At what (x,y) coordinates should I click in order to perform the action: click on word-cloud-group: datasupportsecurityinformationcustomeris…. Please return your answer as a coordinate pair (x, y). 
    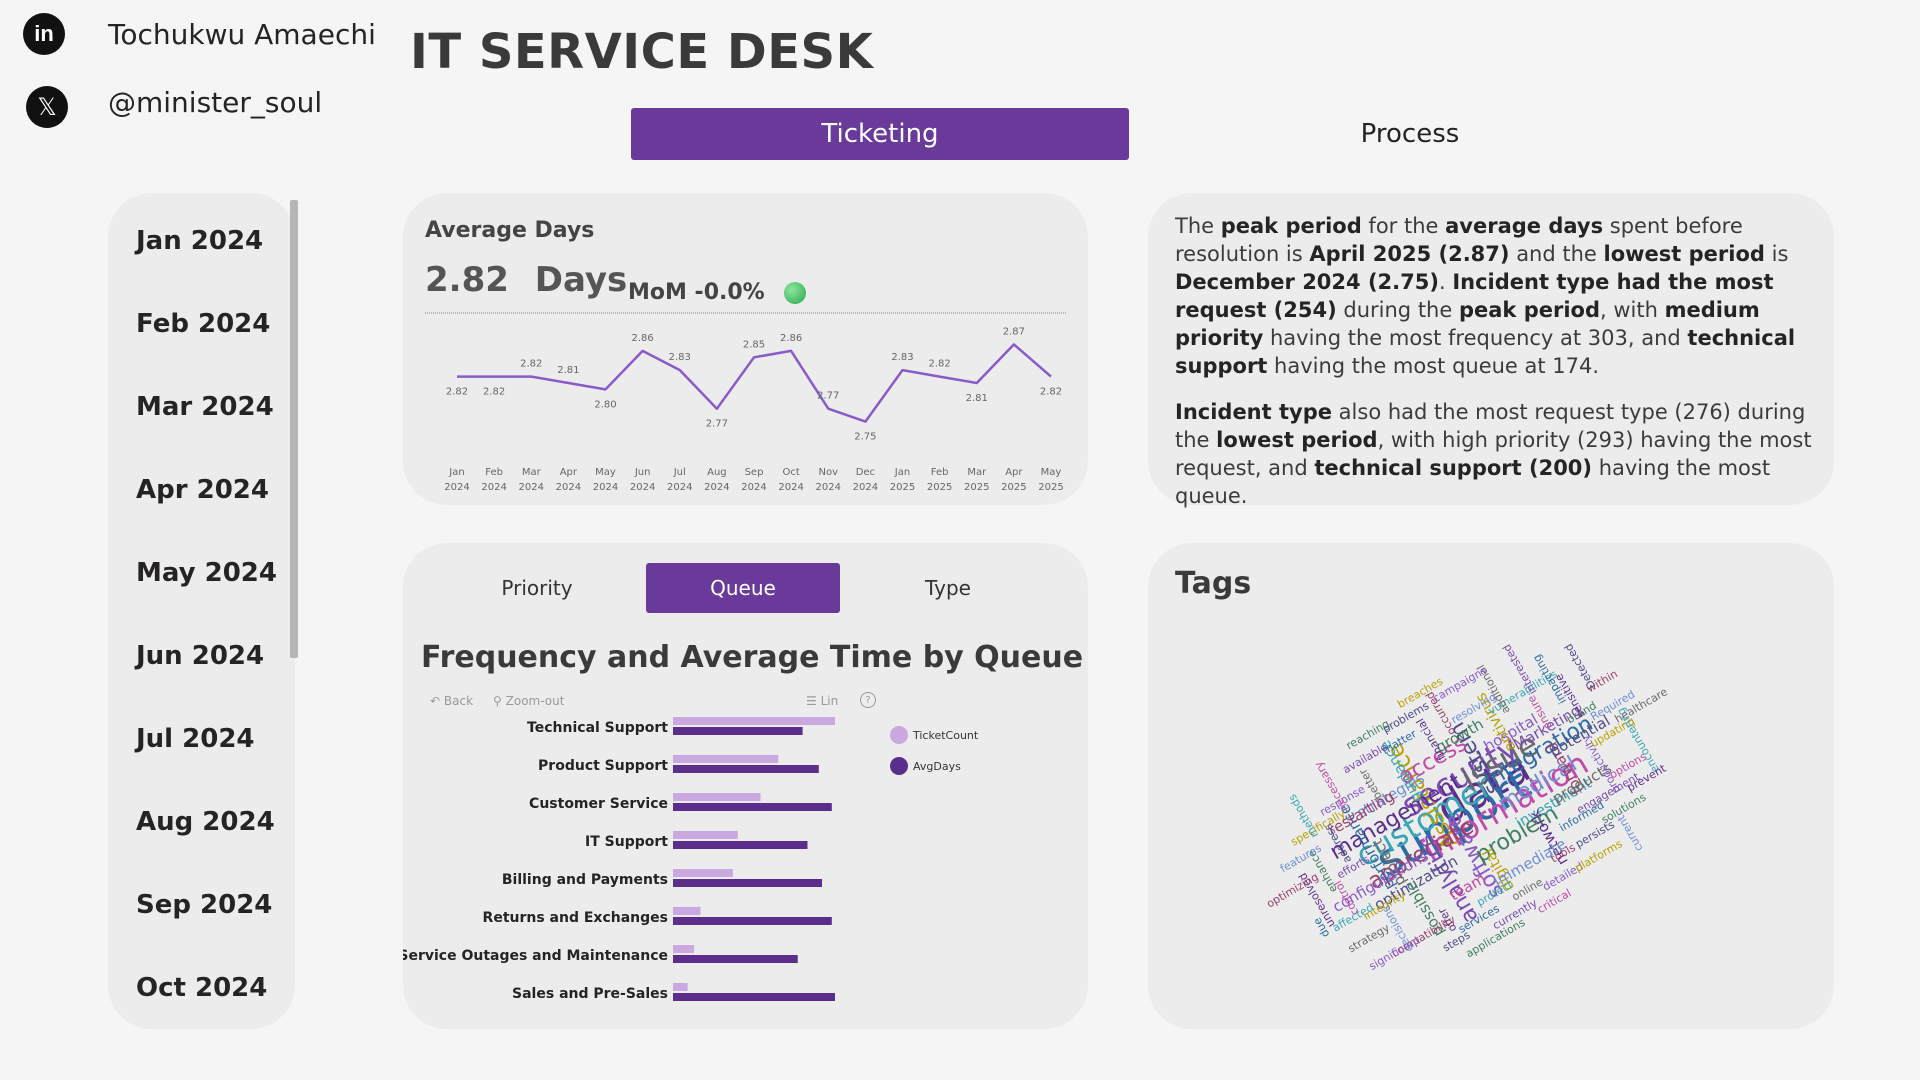
    Looking at the image, I should click on (1467, 807).